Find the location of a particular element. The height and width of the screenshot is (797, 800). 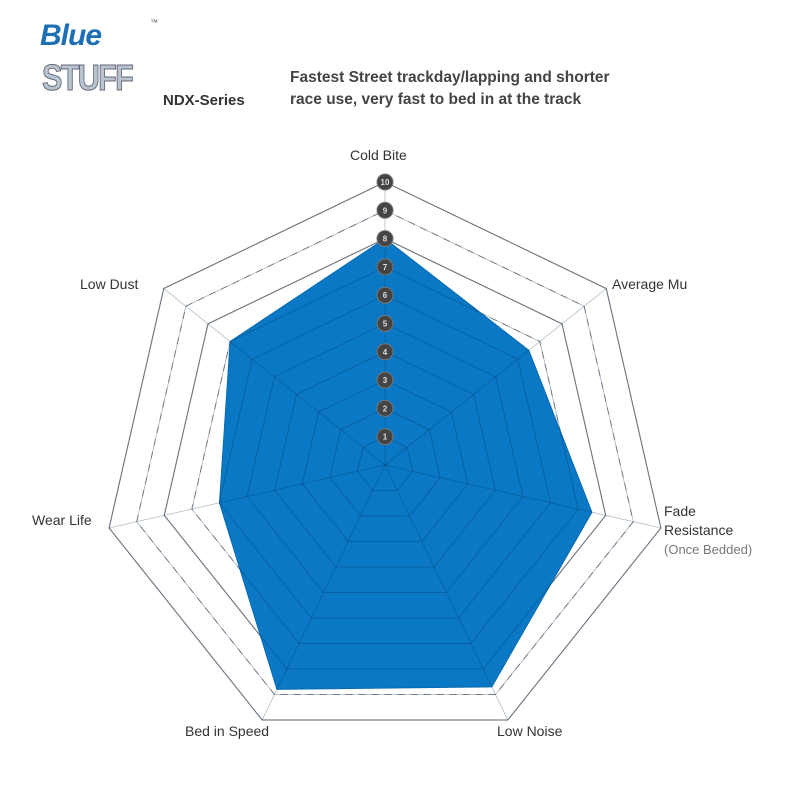

axis-label-low-dust: Low Dust is located at coordinates (109, 284).